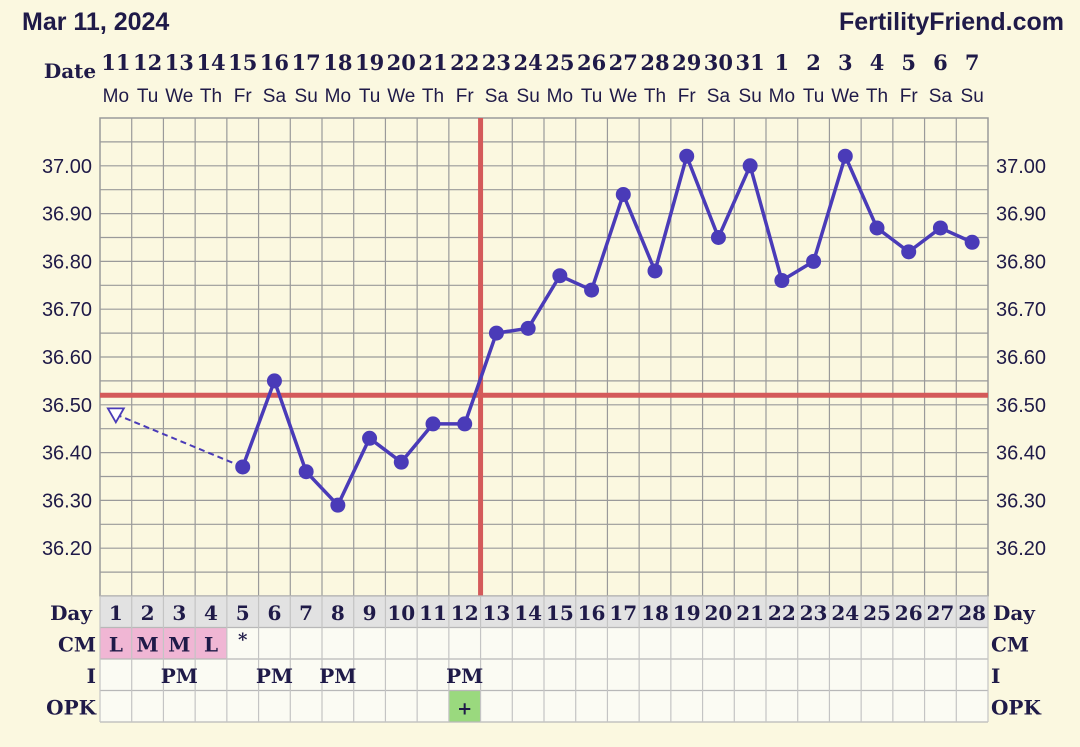 The image size is (1080, 747). I want to click on row-label-left: I, so click(91, 676).